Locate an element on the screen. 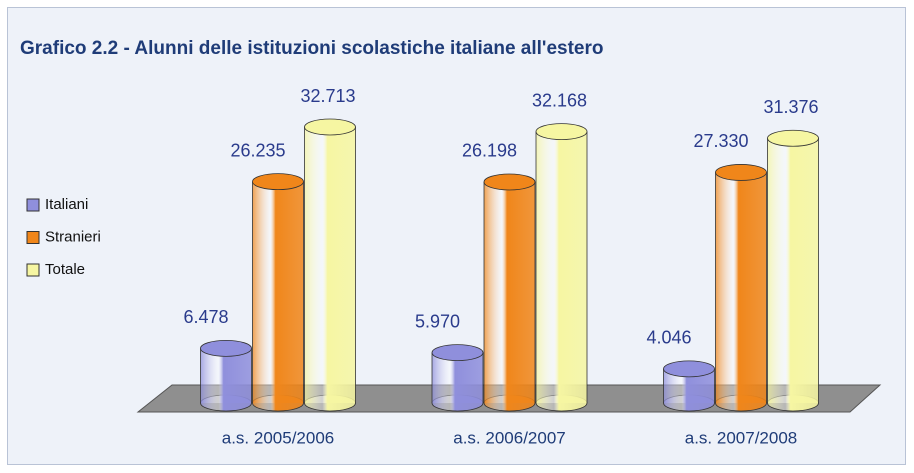 This screenshot has width=914, height=473. x-tick-label: a.s. 2006/2007 is located at coordinates (509, 437).